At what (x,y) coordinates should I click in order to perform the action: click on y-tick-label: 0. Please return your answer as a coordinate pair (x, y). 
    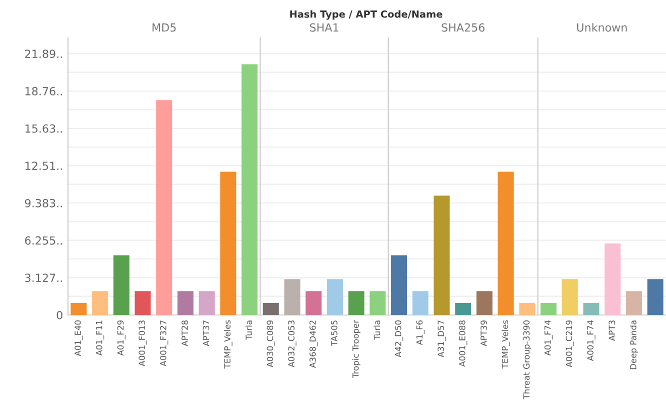
    Looking at the image, I should click on (59, 315).